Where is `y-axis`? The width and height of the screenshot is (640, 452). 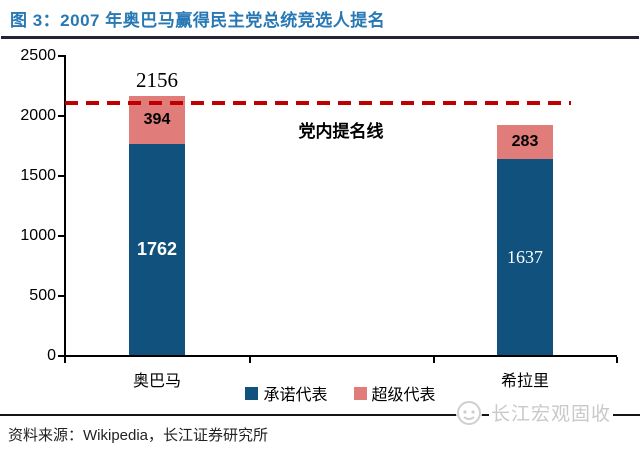 y-axis is located at coordinates (65, 206).